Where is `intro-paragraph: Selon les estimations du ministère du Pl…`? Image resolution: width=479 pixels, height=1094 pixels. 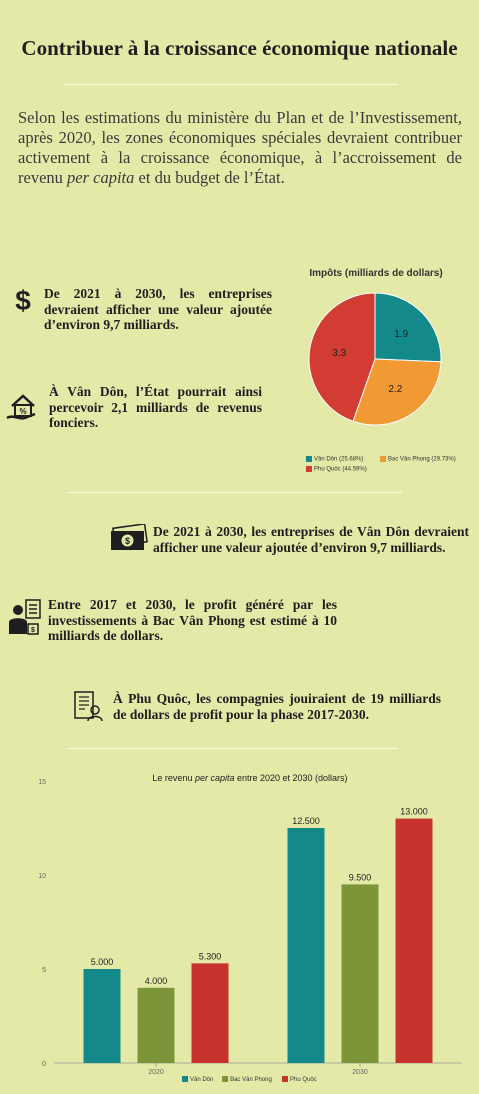
intro-paragraph: Selon les estimations du ministère du Pl… is located at coordinates (240, 148).